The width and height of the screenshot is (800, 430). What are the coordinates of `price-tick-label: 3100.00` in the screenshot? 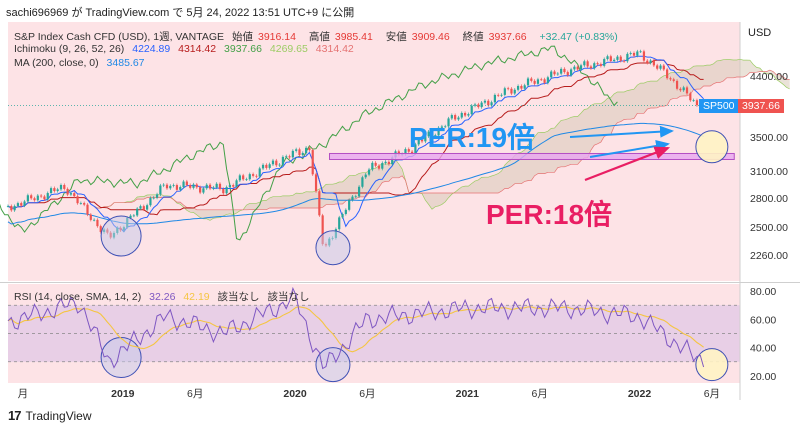 It's located at (769, 172).